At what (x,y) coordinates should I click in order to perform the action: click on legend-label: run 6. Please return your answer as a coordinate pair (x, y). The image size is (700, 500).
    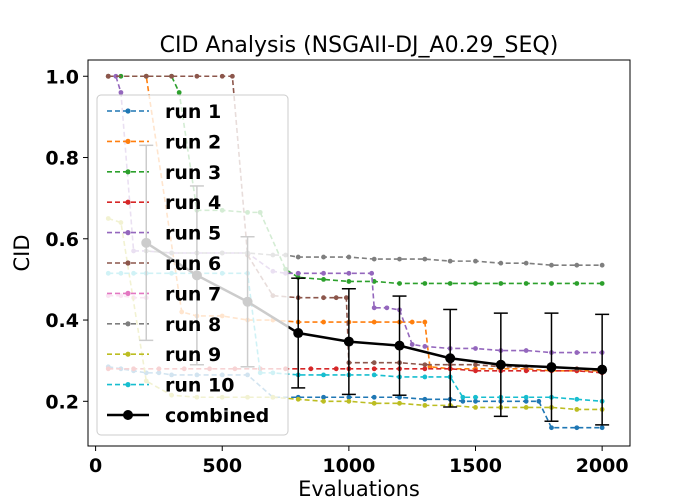
    Looking at the image, I should click on (193, 264).